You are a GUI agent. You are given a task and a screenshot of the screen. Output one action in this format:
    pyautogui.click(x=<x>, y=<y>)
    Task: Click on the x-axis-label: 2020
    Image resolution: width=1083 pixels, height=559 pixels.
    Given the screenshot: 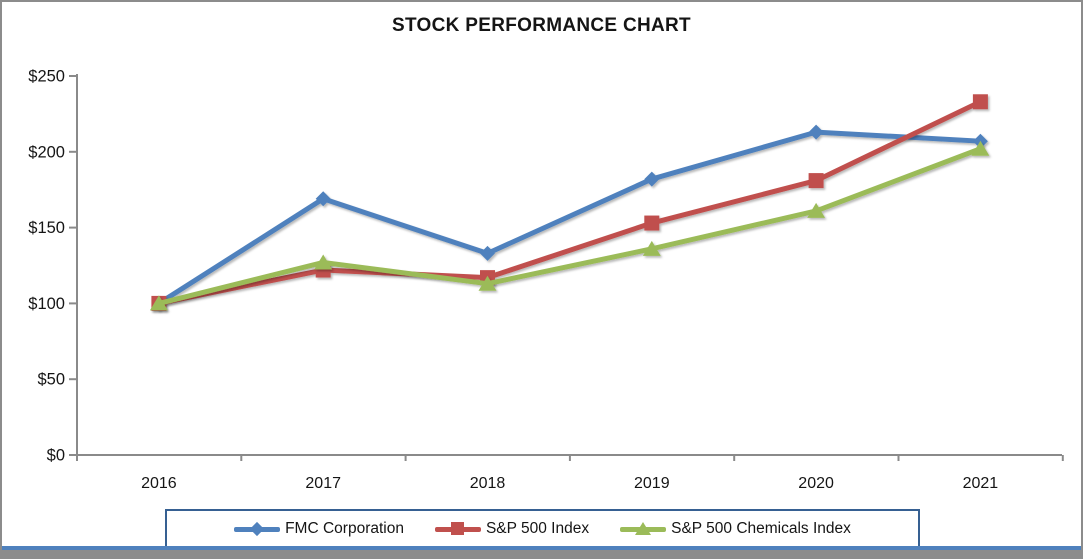 What is the action you would take?
    pyautogui.click(x=816, y=483)
    